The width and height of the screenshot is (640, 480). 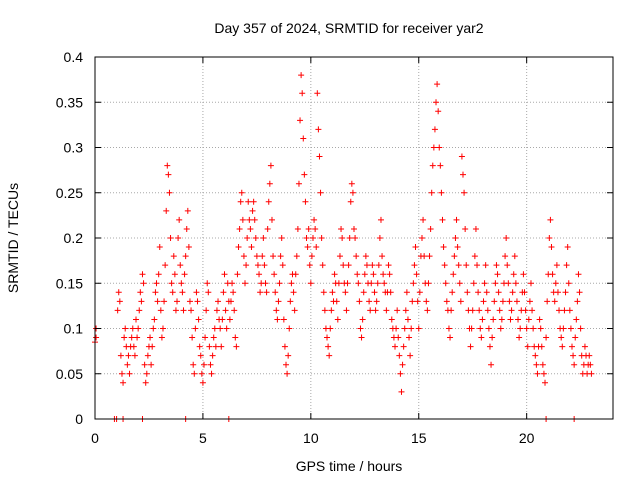 I want to click on y-tick-label: 0.25, so click(x=69, y=193).